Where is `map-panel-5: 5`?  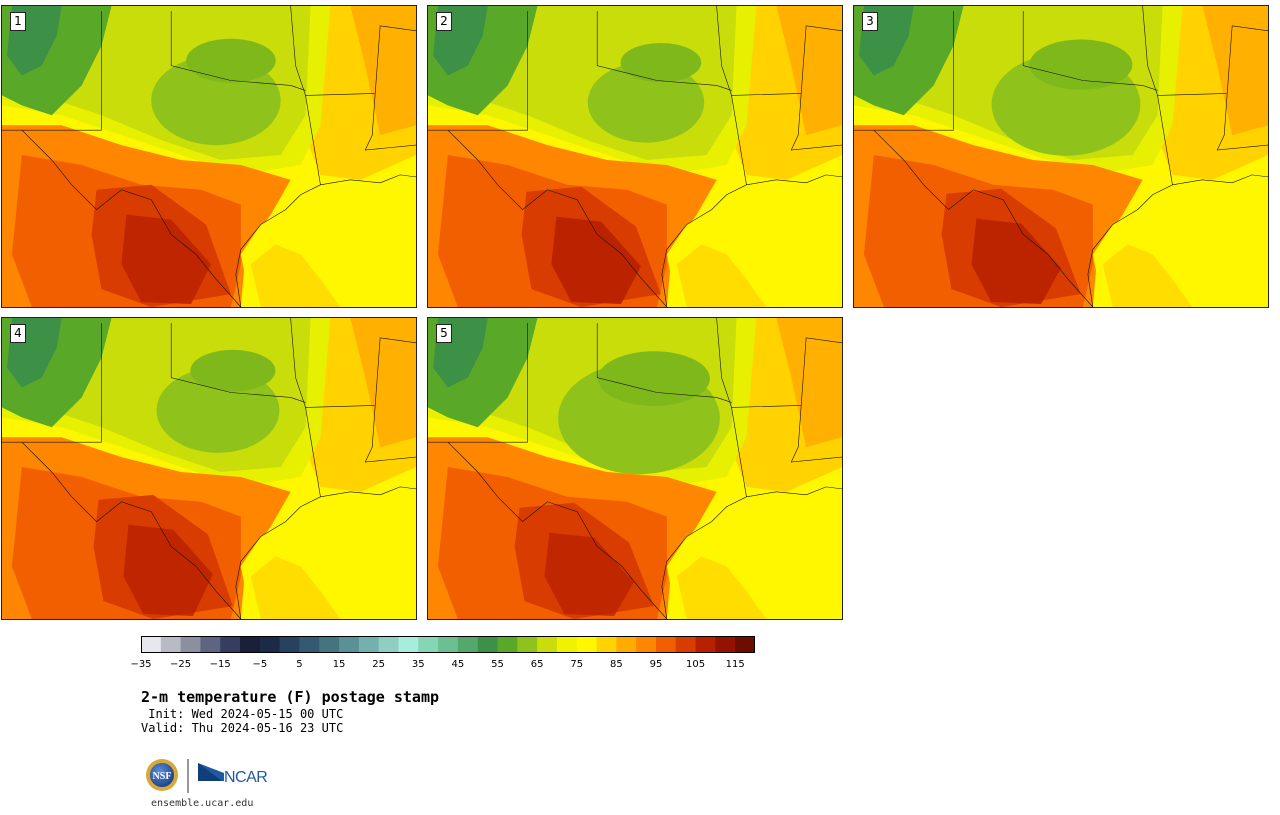
map-panel-5: 5 is located at coordinates (635, 468).